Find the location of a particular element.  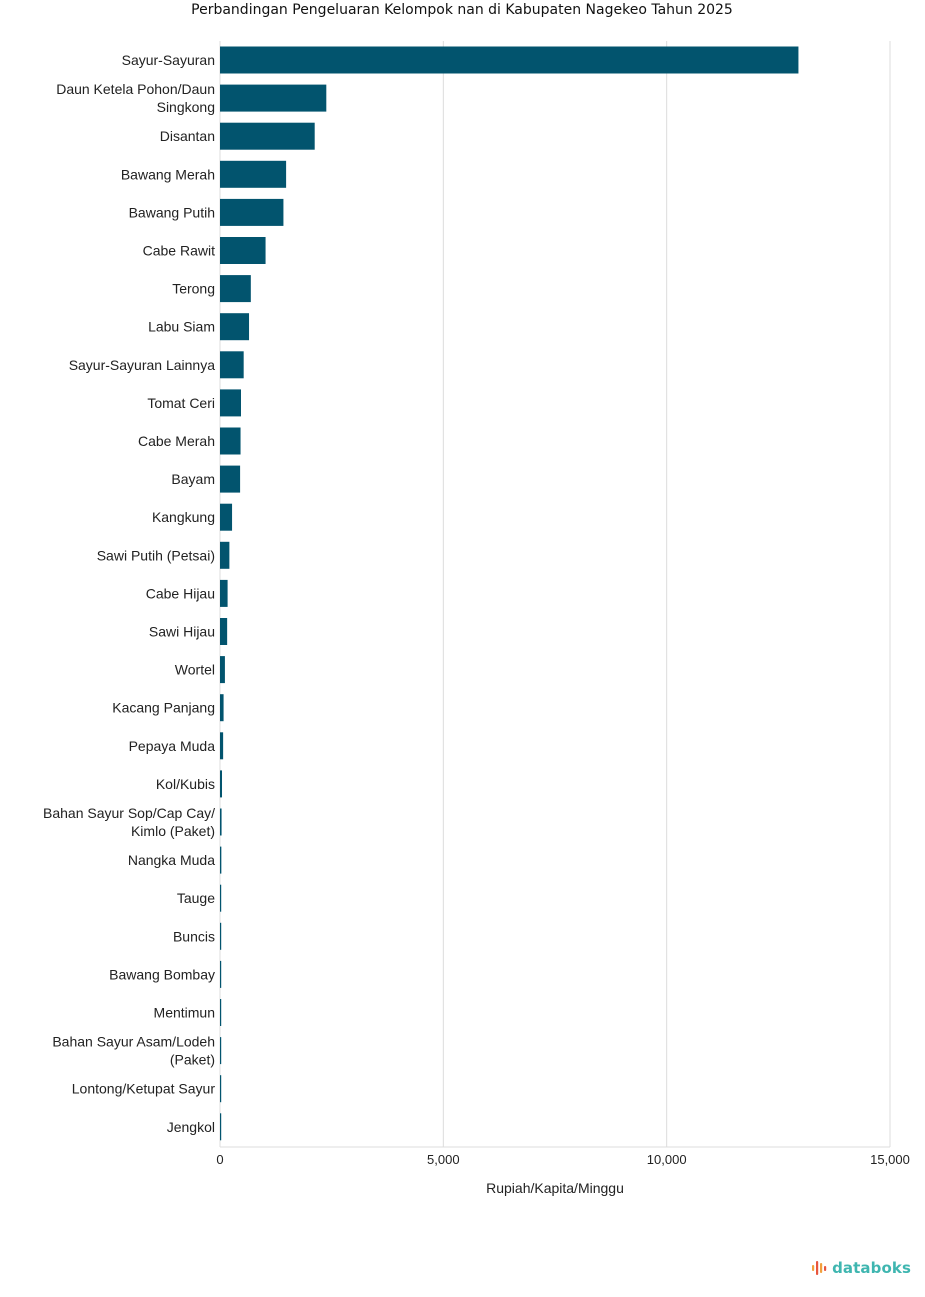

category-label-line: Cabe Hijau is located at coordinates (180, 593).